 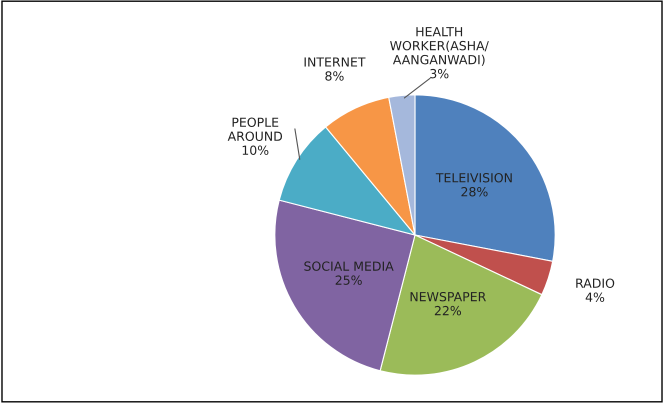 I want to click on slice-label: HEALTH WORKER(ASHA/ AANGANWADI), so click(x=439, y=46).